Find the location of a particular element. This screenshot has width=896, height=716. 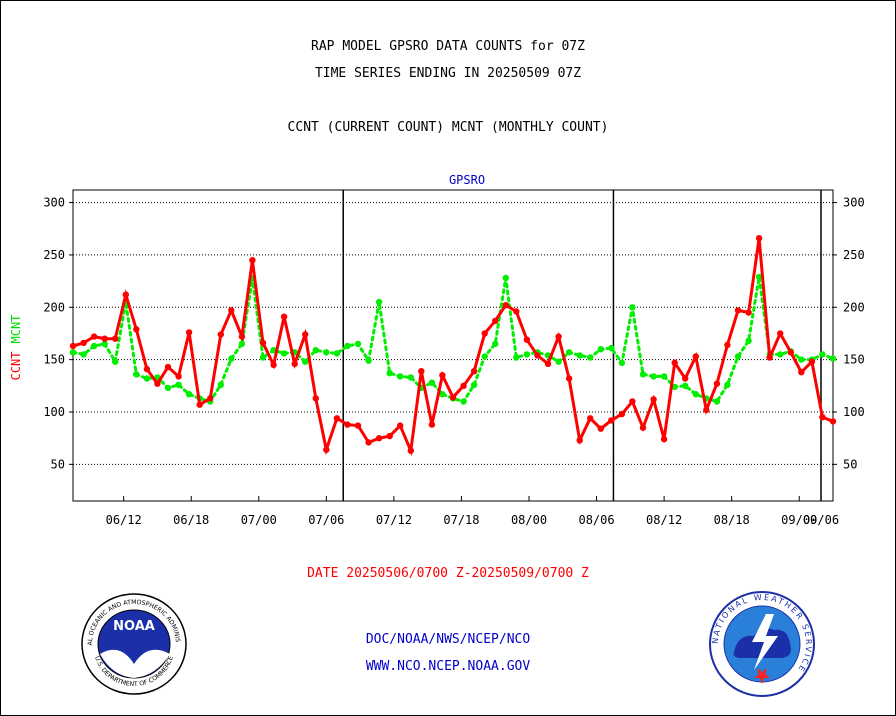

y-tick-label-left: 100 is located at coordinates (54, 412).